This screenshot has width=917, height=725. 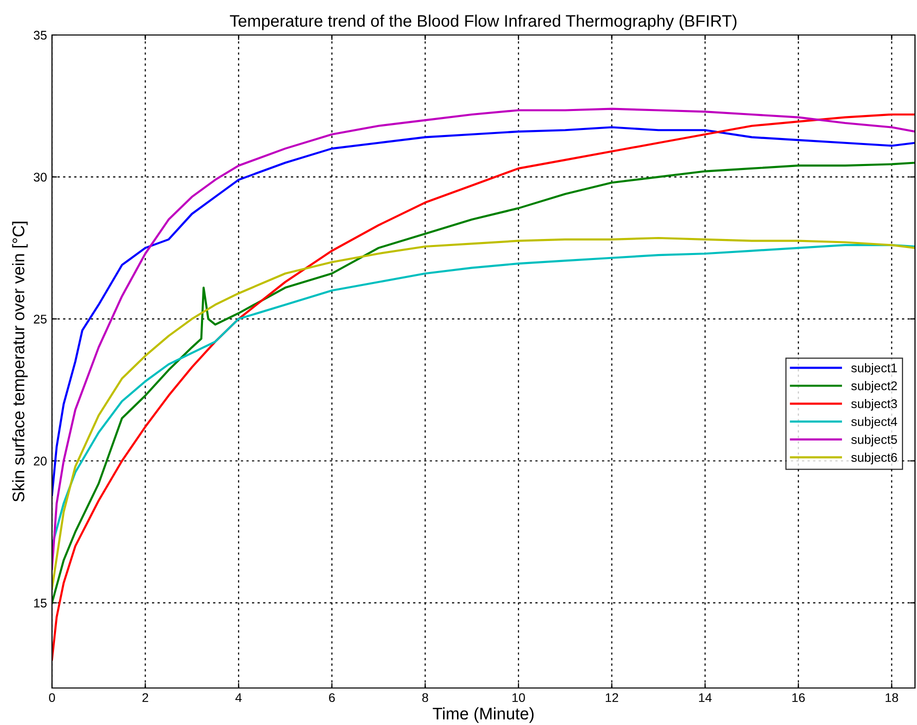 I want to click on y-tick-label: 20, so click(x=40, y=461).